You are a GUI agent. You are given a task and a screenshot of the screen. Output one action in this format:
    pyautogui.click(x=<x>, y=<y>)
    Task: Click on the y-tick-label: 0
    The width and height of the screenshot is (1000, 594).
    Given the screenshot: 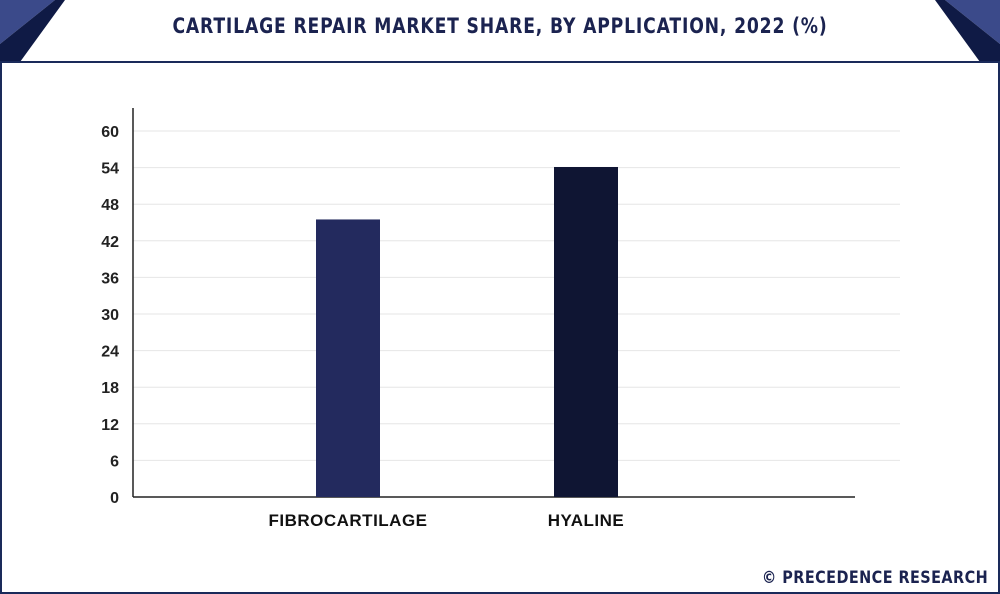 What is the action you would take?
    pyautogui.click(x=114, y=498)
    